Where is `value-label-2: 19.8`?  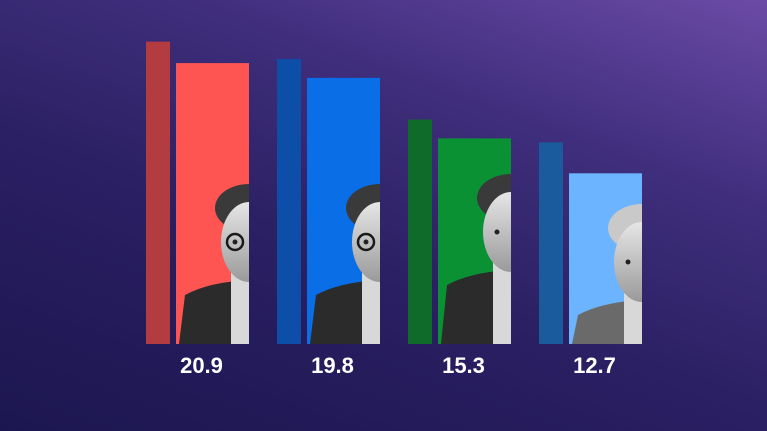
value-label-2: 19.8 is located at coordinates (332, 365).